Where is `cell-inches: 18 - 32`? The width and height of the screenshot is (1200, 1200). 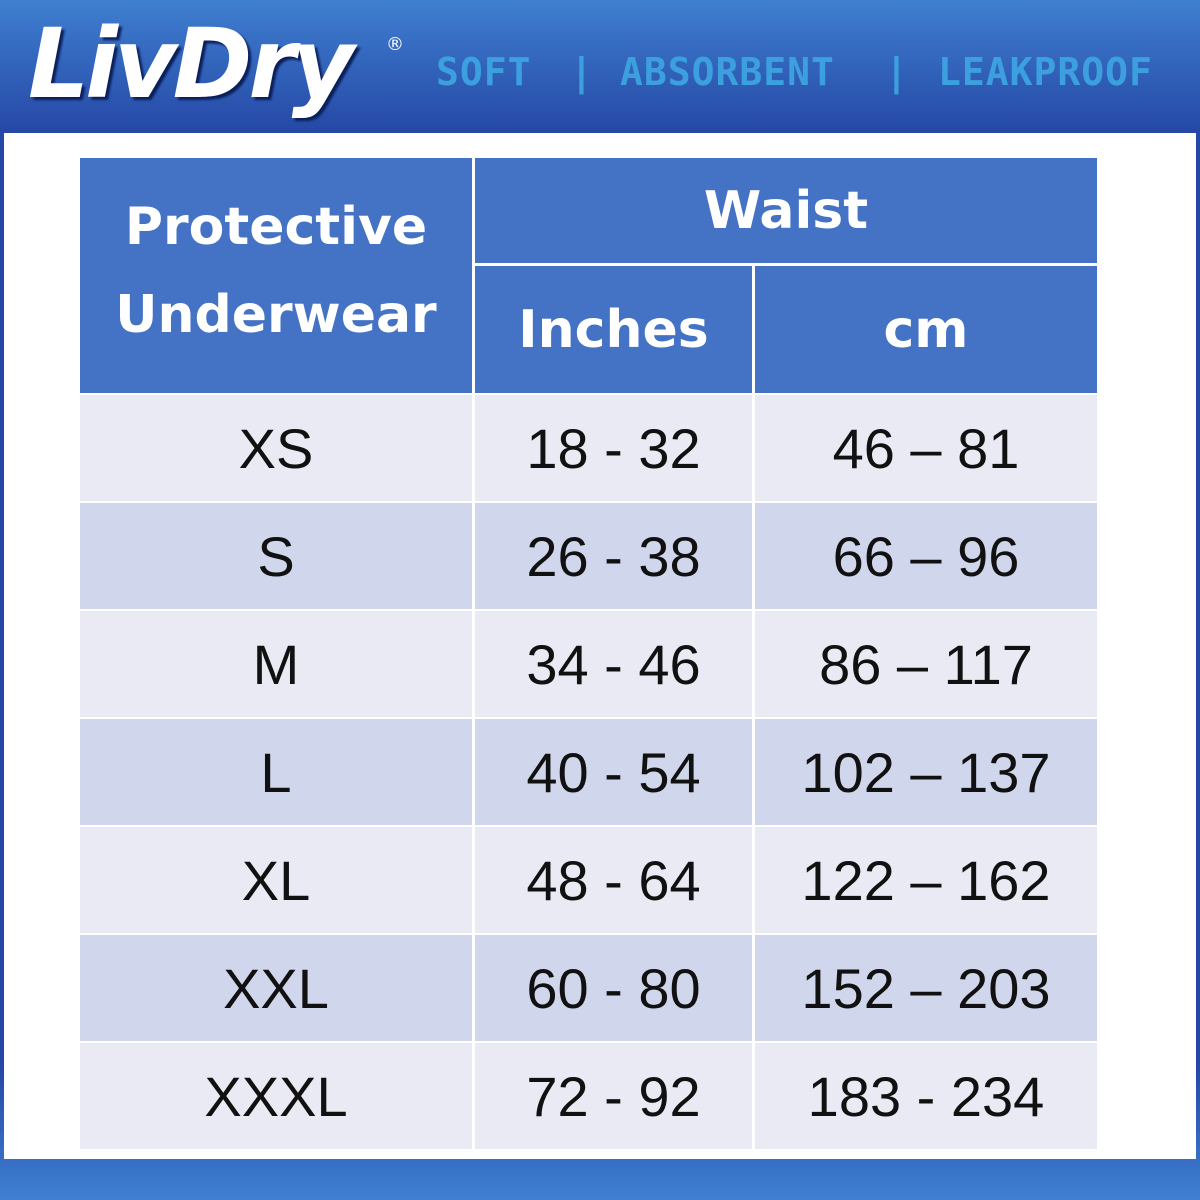
cell-inches: 18 - 32 is located at coordinates (613, 447).